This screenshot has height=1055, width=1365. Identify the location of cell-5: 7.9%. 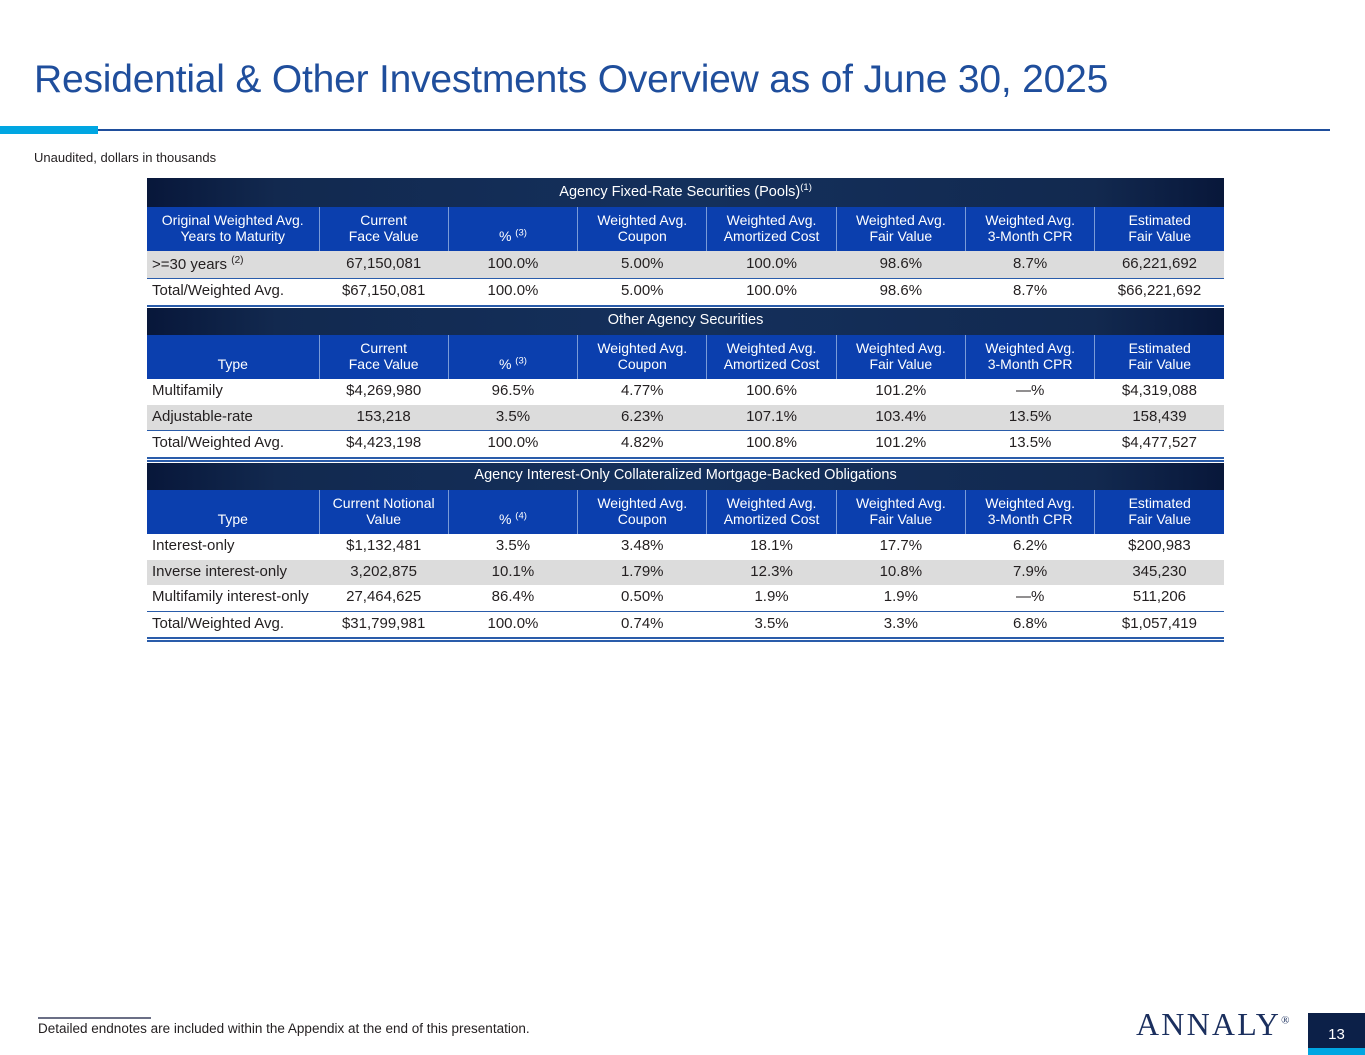
(1030, 572).